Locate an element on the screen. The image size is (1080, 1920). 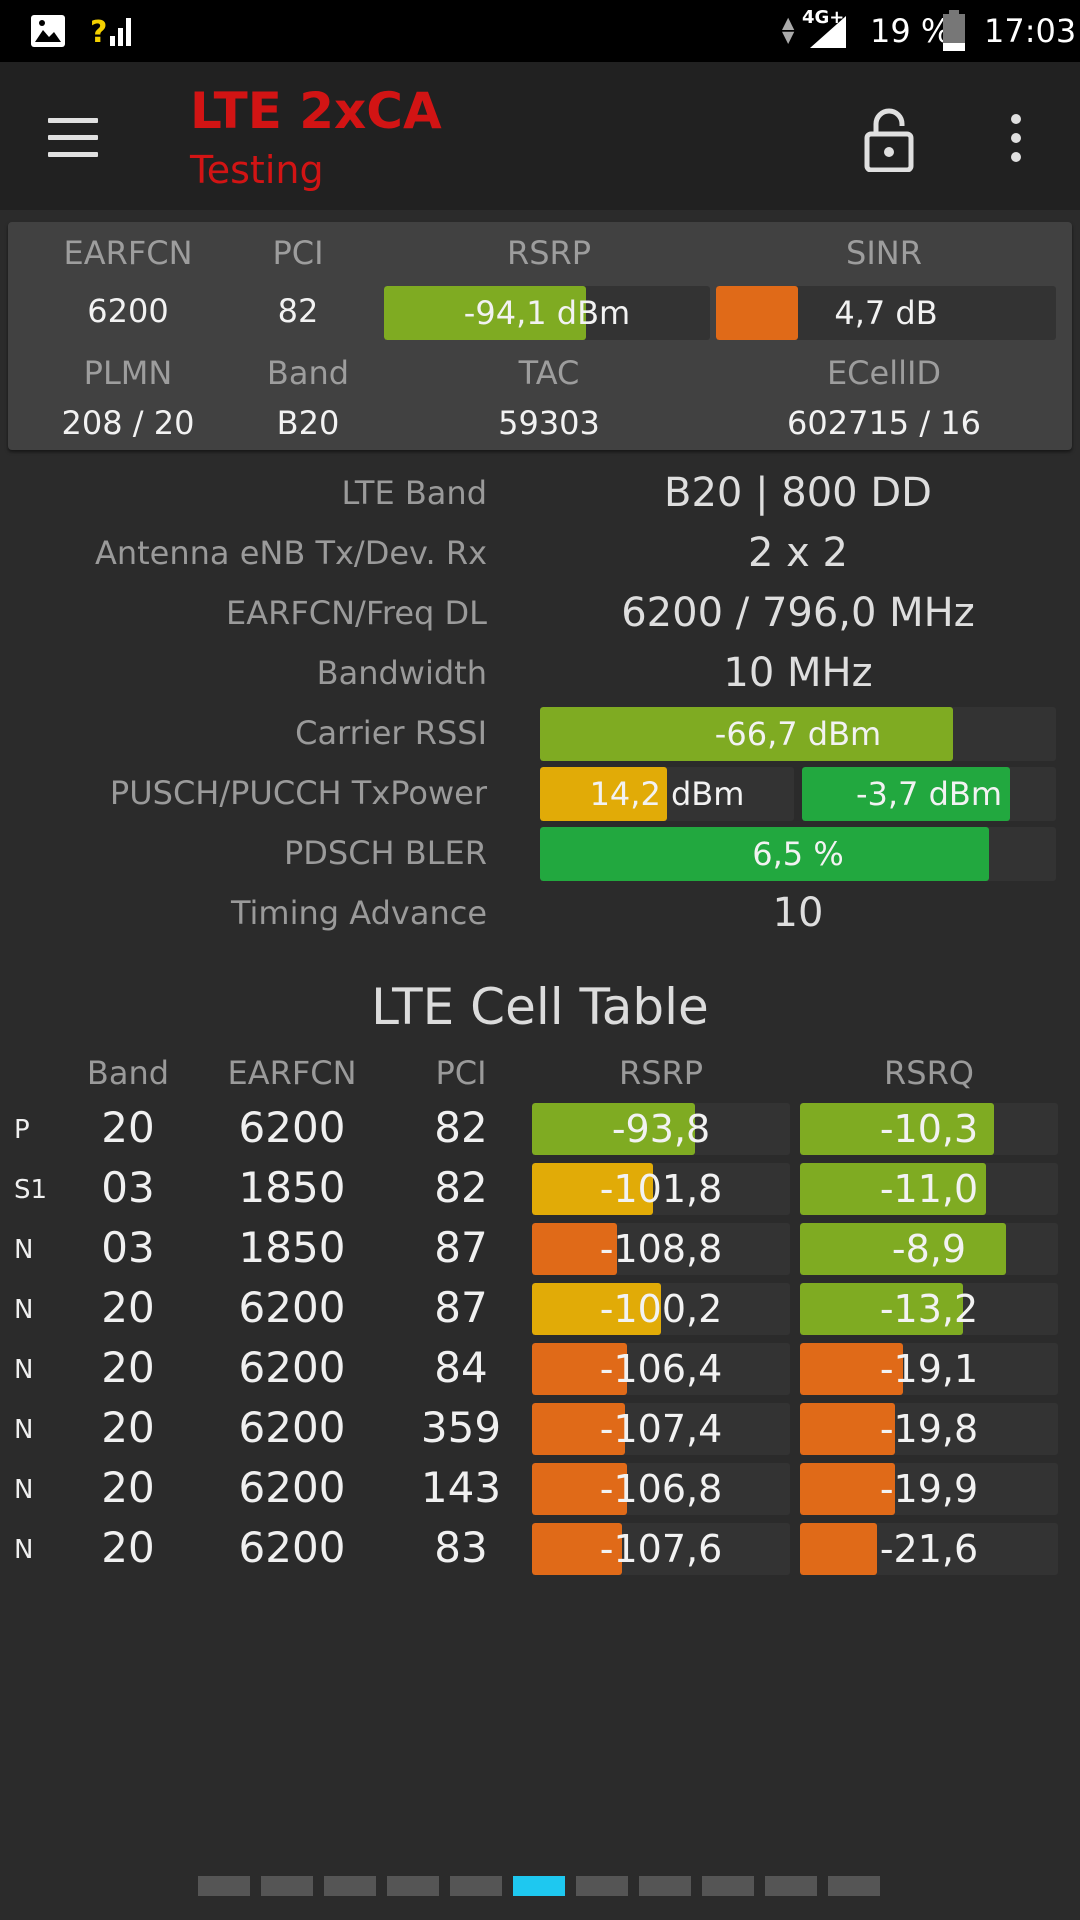
status-bar: ? ▲ ▼ 4G+ 19 % 17:03 is located at coordinates (540, 31).